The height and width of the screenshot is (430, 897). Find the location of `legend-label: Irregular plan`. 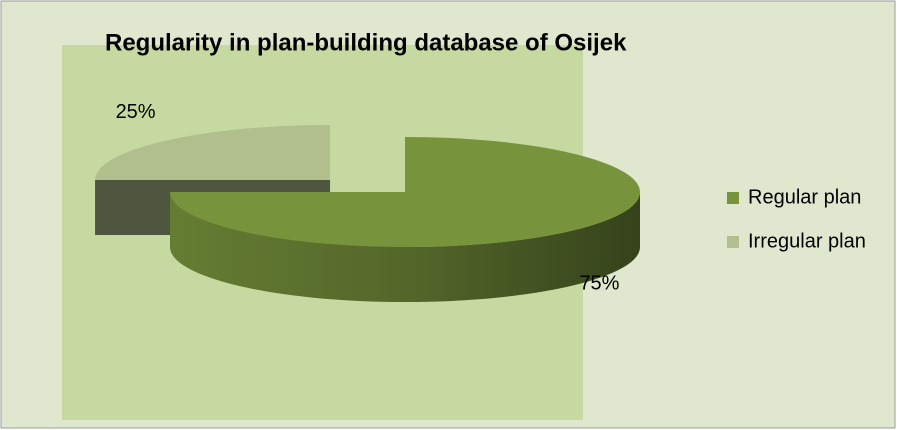

legend-label: Irregular plan is located at coordinates (807, 241).